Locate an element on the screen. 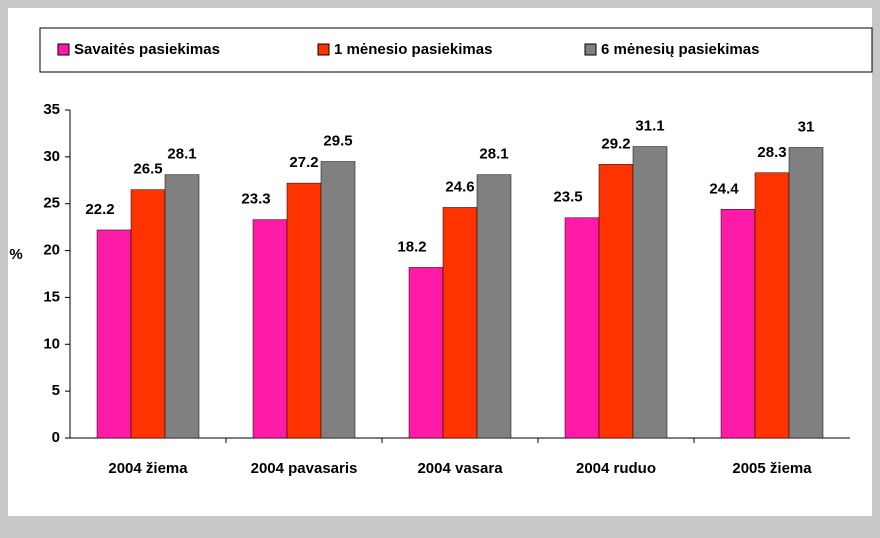 The height and width of the screenshot is (538, 880). y-tick-label: 10 is located at coordinates (51, 343).